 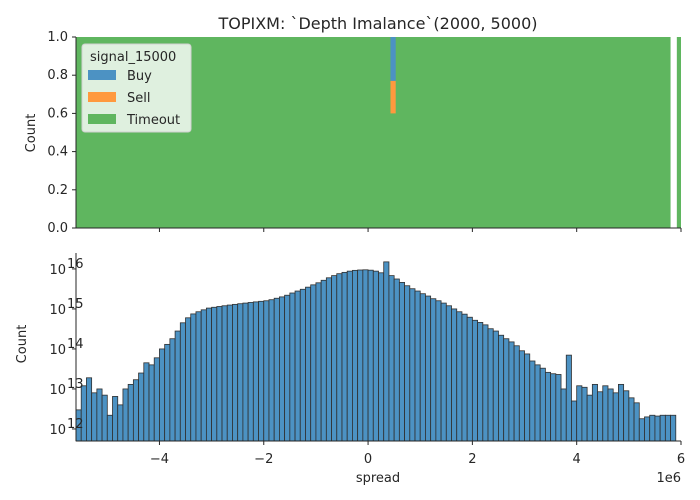 What do you see at coordinates (57, 37) in the screenshot?
I see `top-y-tick-label-5: 1.0` at bounding box center [57, 37].